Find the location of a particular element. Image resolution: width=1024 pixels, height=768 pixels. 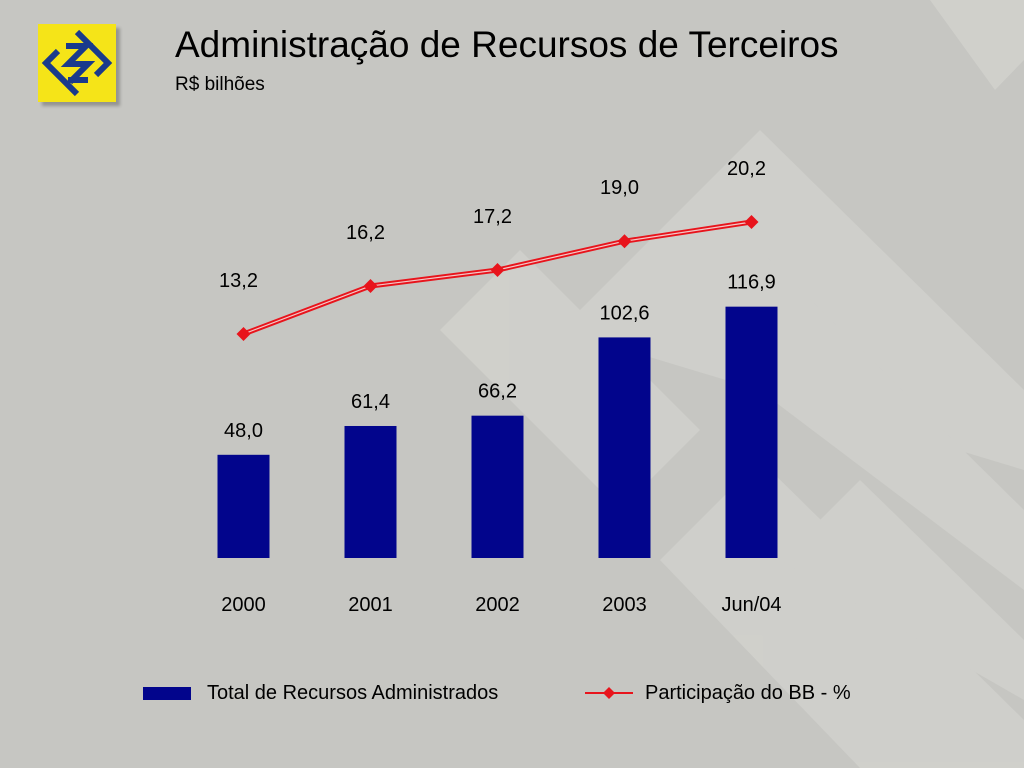

category-label-4: Jun/04 is located at coordinates (751, 605).